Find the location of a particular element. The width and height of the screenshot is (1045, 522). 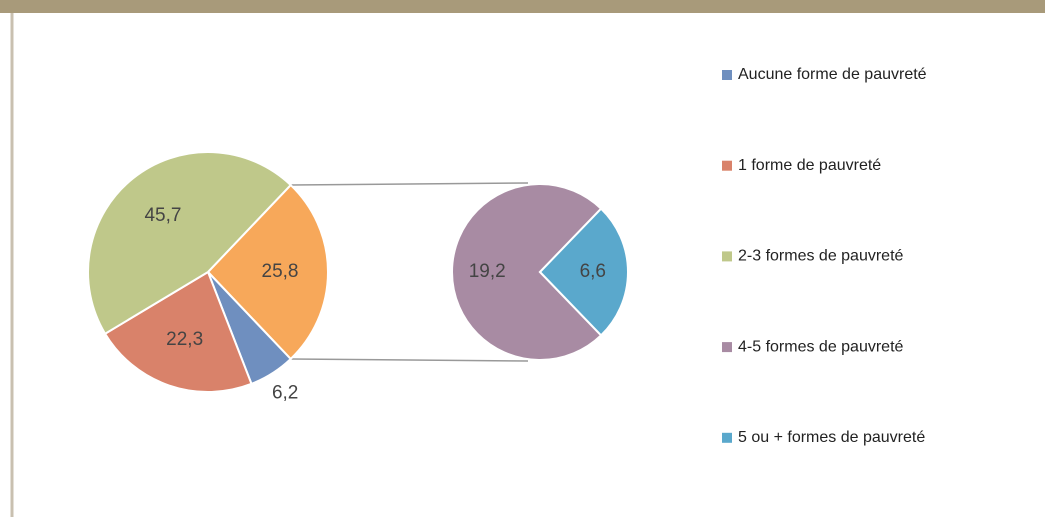

legend-label: 2-3 formes de pauvreté is located at coordinates (821, 256).